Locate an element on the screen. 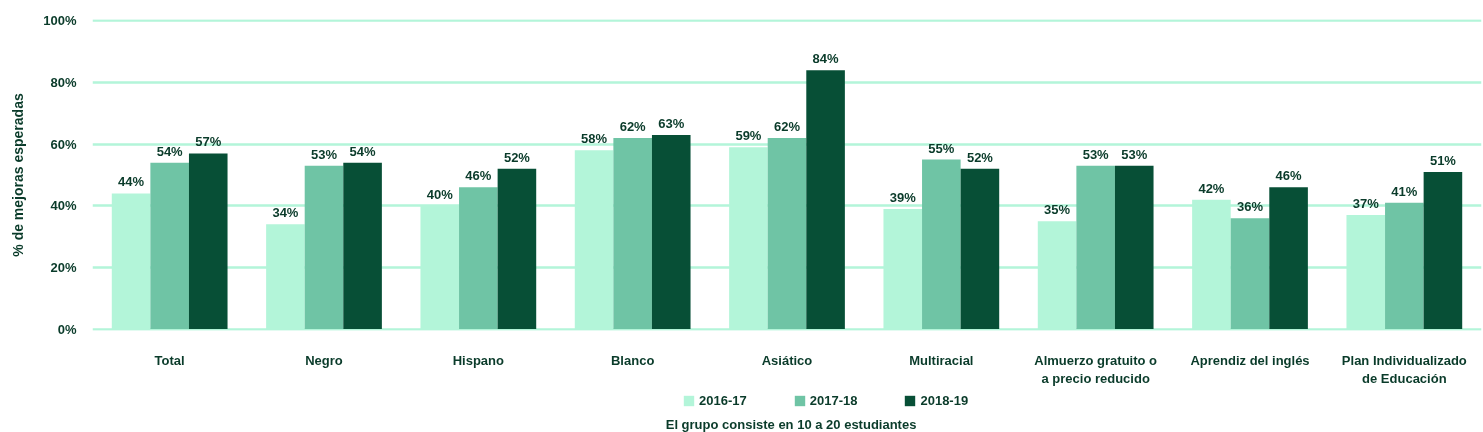  x-tick-label: Multiracial is located at coordinates (941, 360).